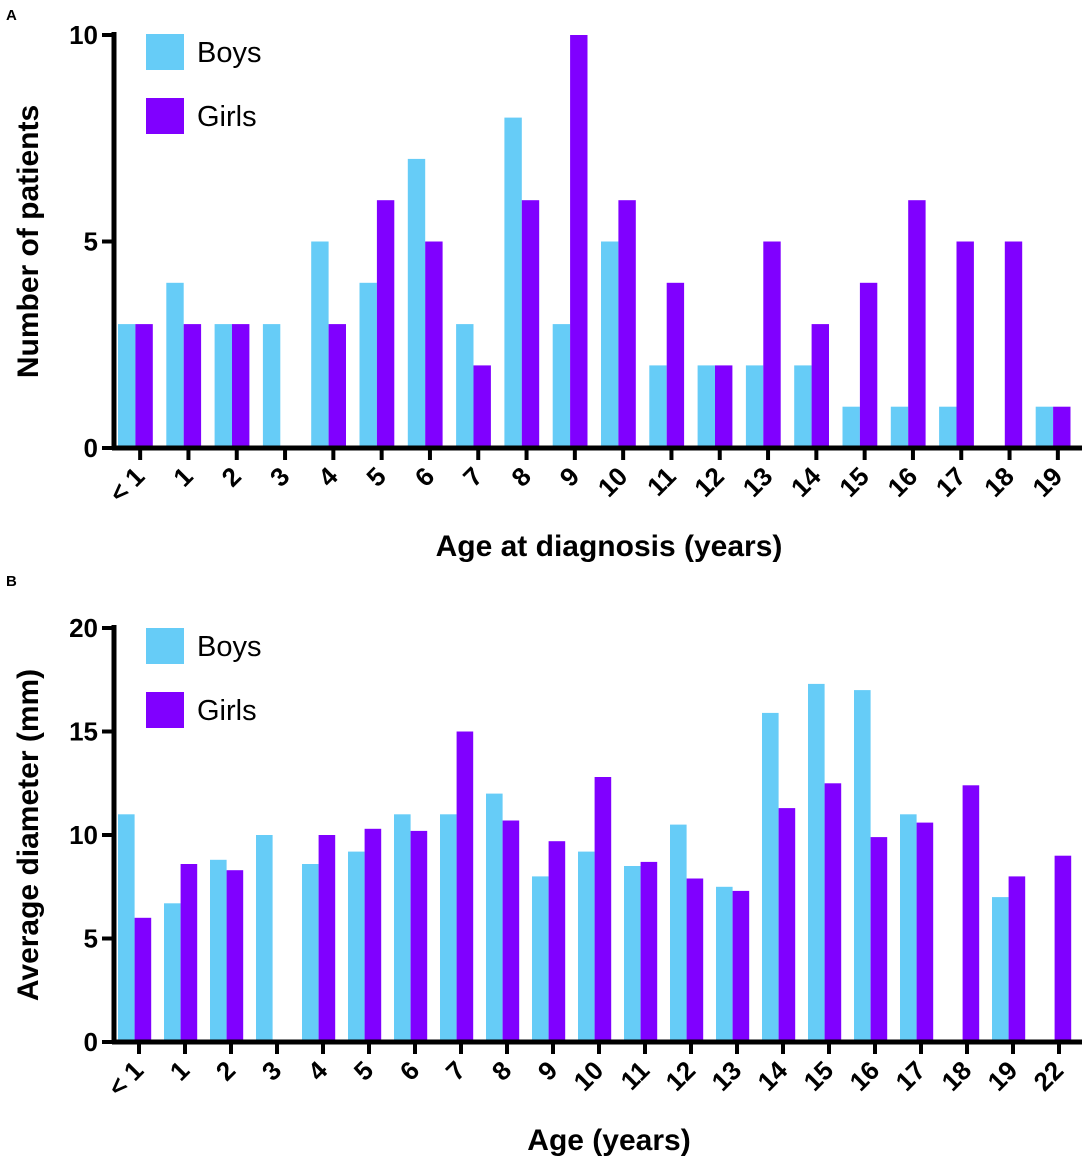  What do you see at coordinates (806, 482) in the screenshot?
I see `x-tick-label: 14` at bounding box center [806, 482].